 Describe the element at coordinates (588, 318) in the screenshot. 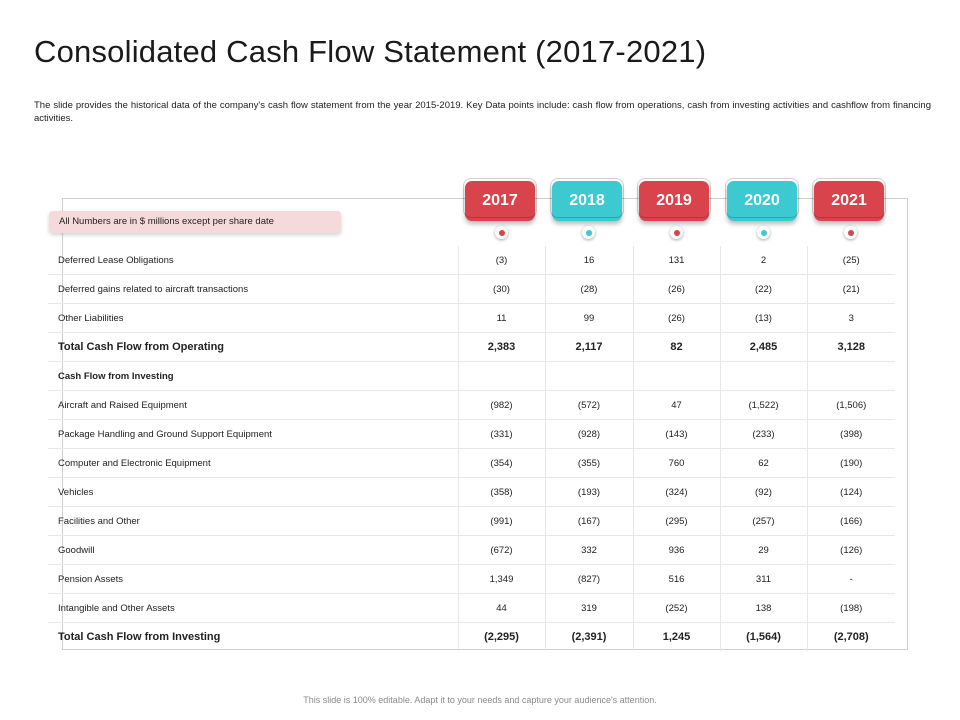

I see `cell-value: 99` at that location.